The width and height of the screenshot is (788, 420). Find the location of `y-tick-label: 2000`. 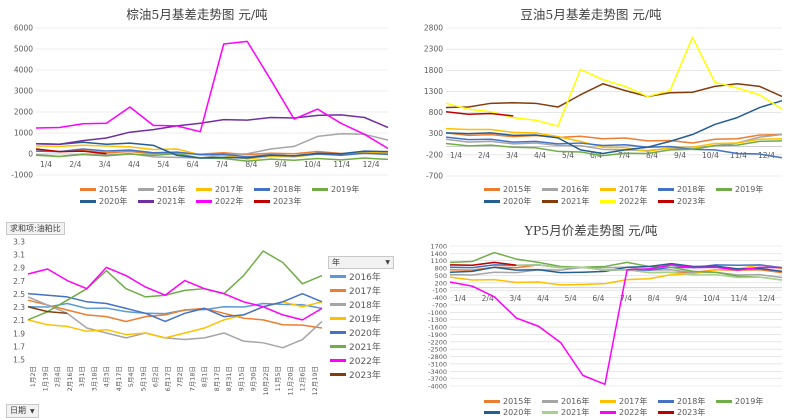

y-tick-label: 2000 is located at coordinates (23, 112).